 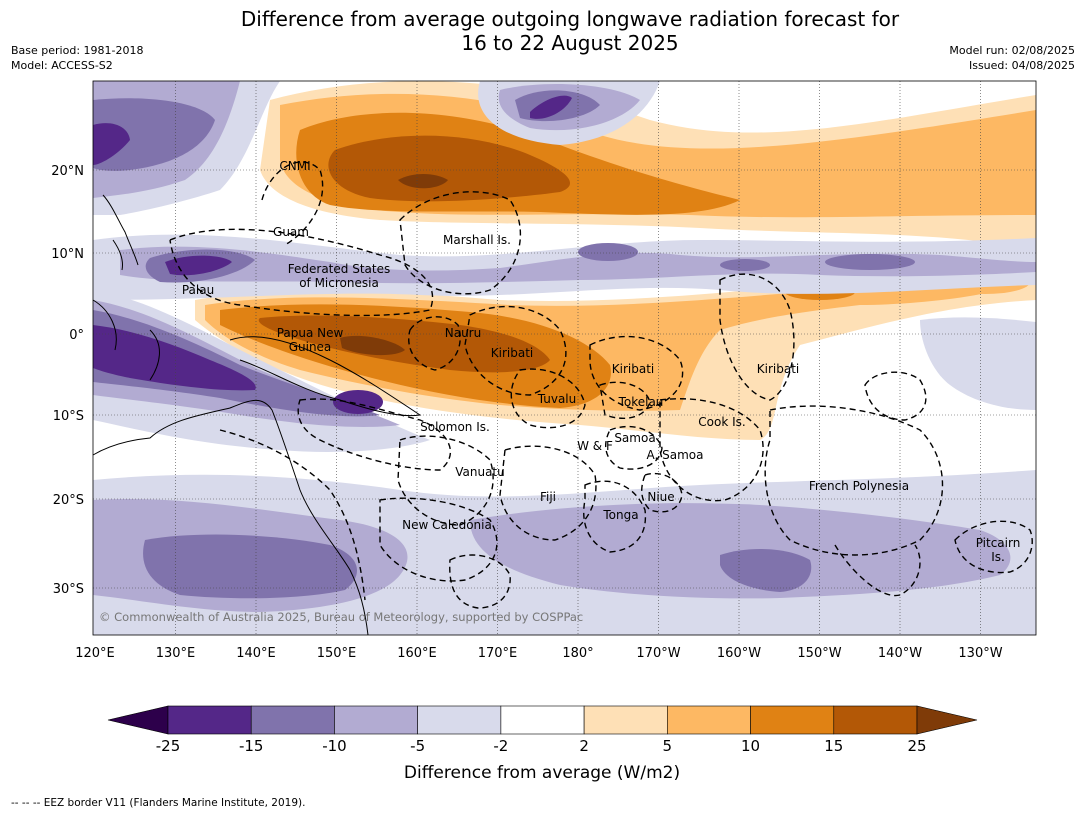 I want to click on colorbar-label: Difference from average (W/m2), so click(x=542, y=773).